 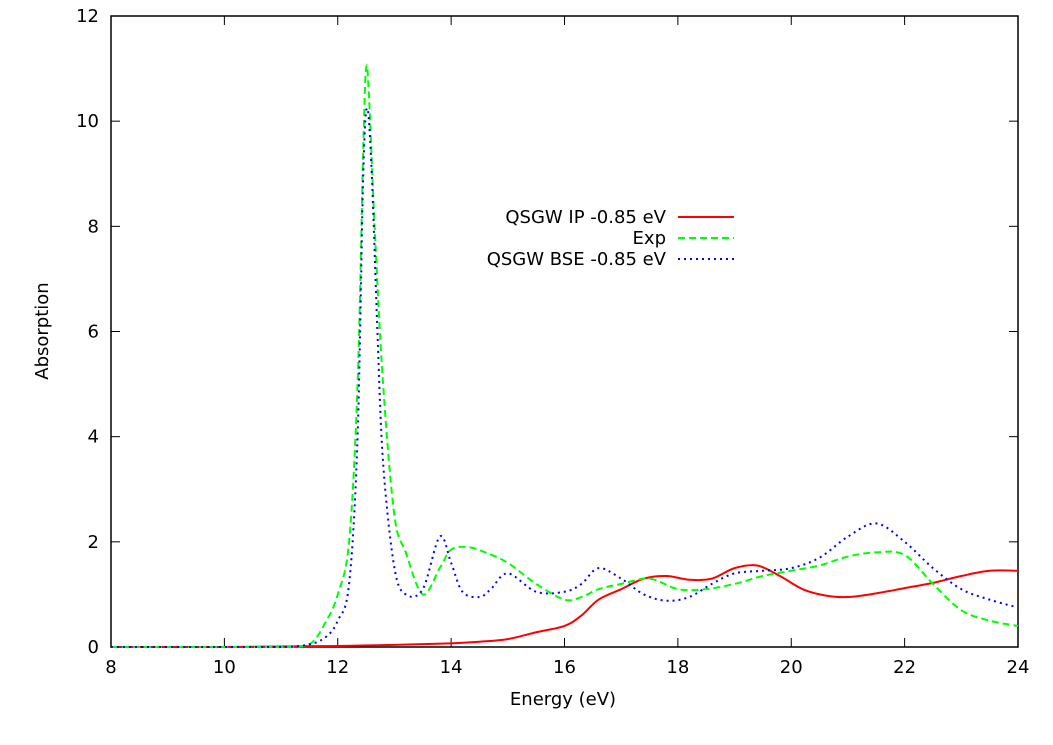 I want to click on x-tick-label-2: 12, so click(x=337, y=667).